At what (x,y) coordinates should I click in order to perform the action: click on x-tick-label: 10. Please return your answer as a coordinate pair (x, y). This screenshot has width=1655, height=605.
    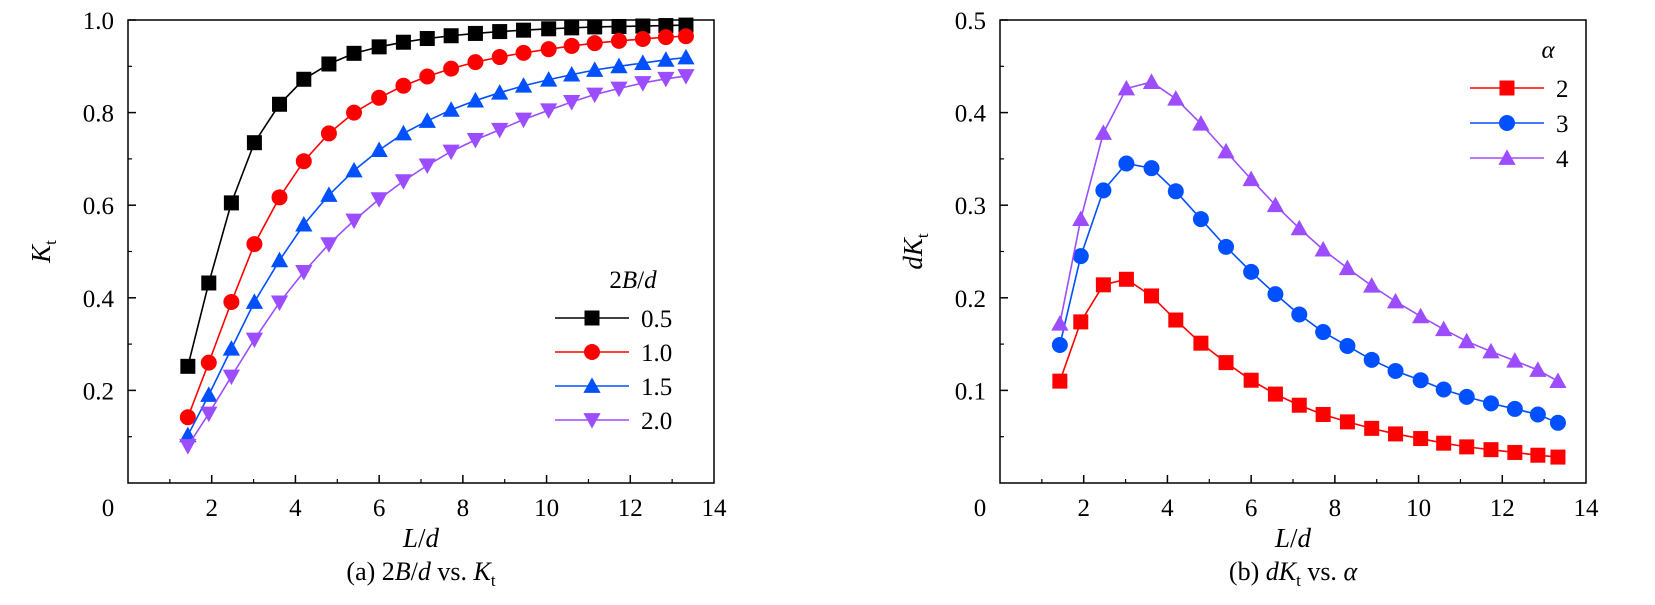
    Looking at the image, I should click on (1418, 508).